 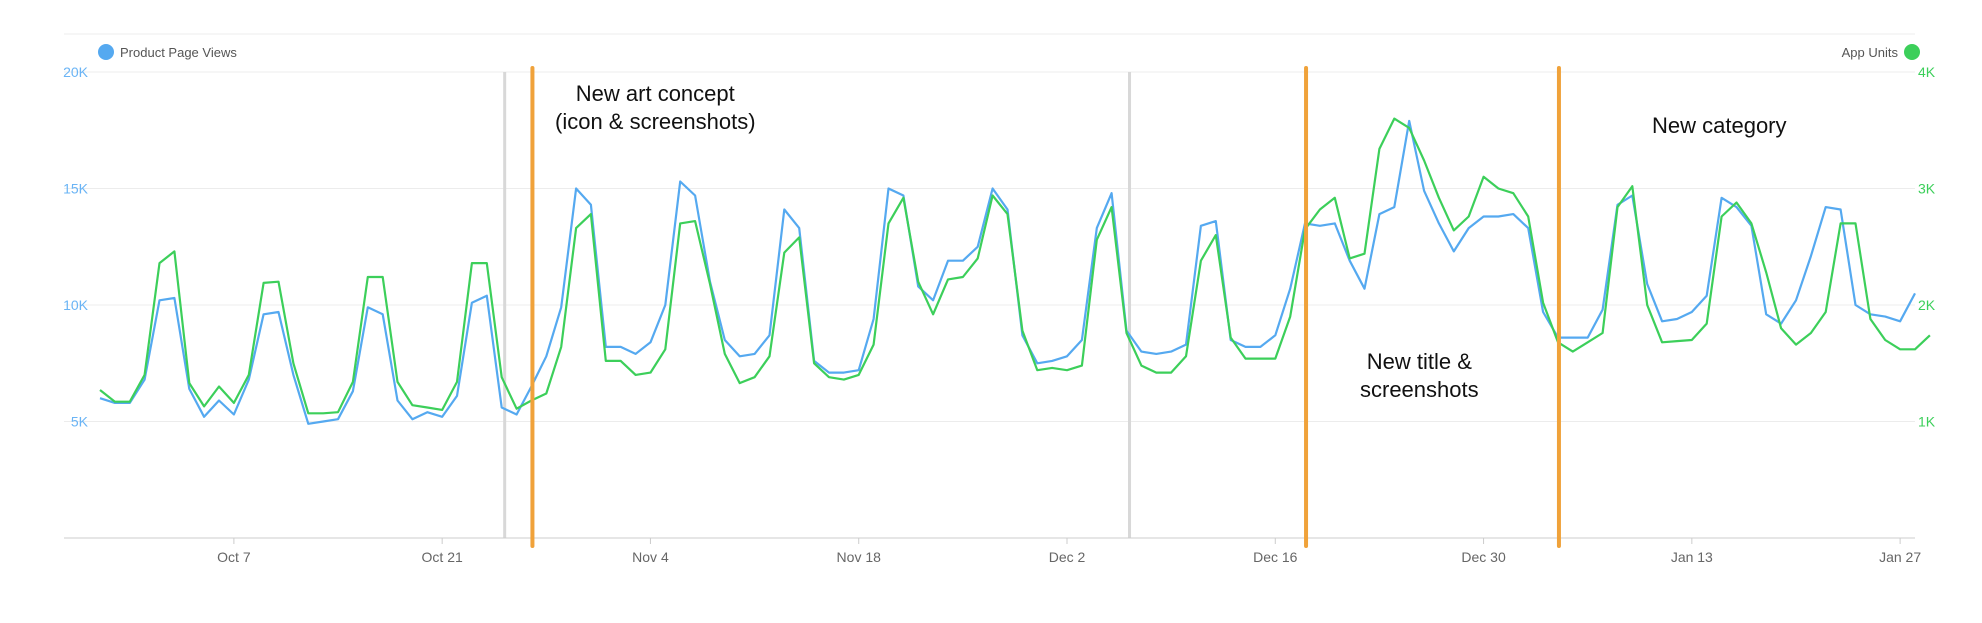 I want to click on legend-label-app-units: App Units, so click(x=1869, y=52).